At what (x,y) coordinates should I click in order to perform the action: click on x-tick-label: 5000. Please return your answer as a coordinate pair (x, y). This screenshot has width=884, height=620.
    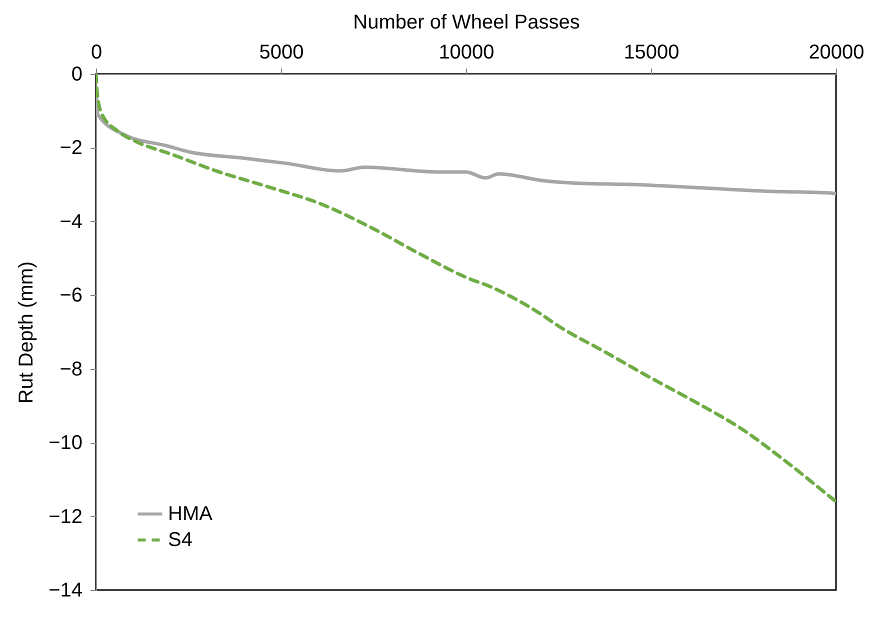
    Looking at the image, I should click on (281, 53).